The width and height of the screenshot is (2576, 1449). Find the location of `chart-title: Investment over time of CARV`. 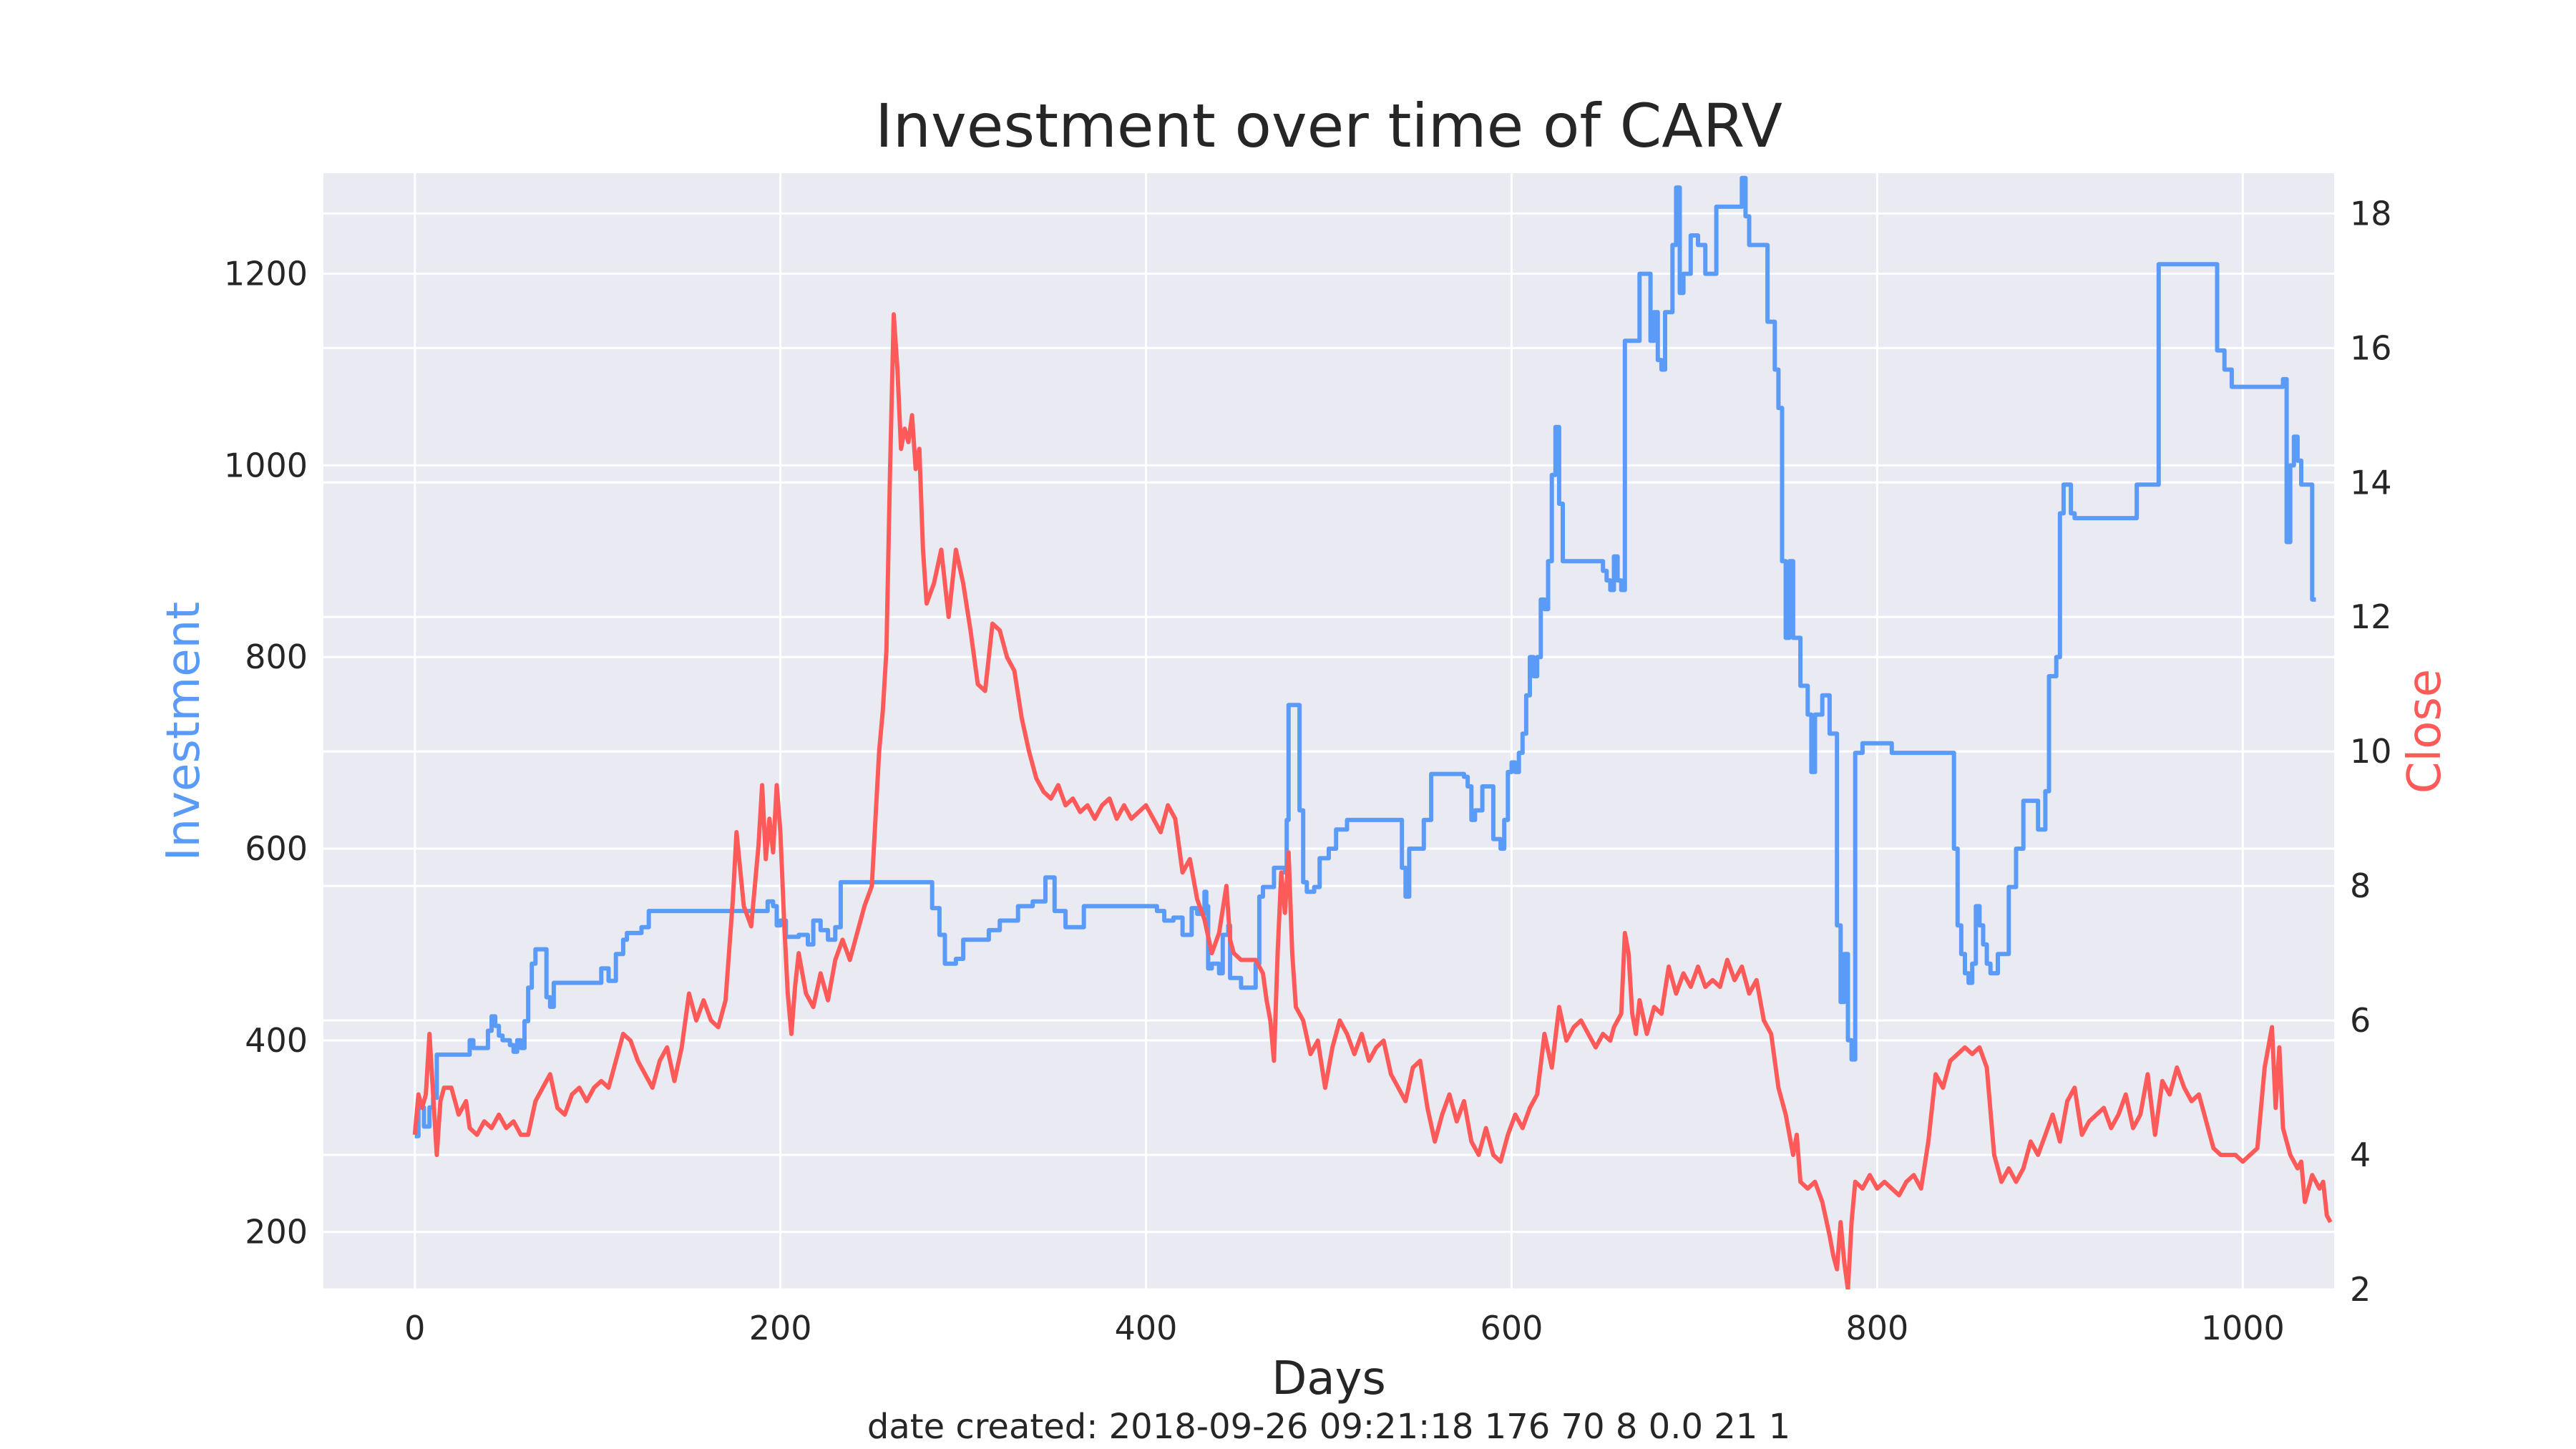

chart-title: Investment over time of CARV is located at coordinates (1328, 126).